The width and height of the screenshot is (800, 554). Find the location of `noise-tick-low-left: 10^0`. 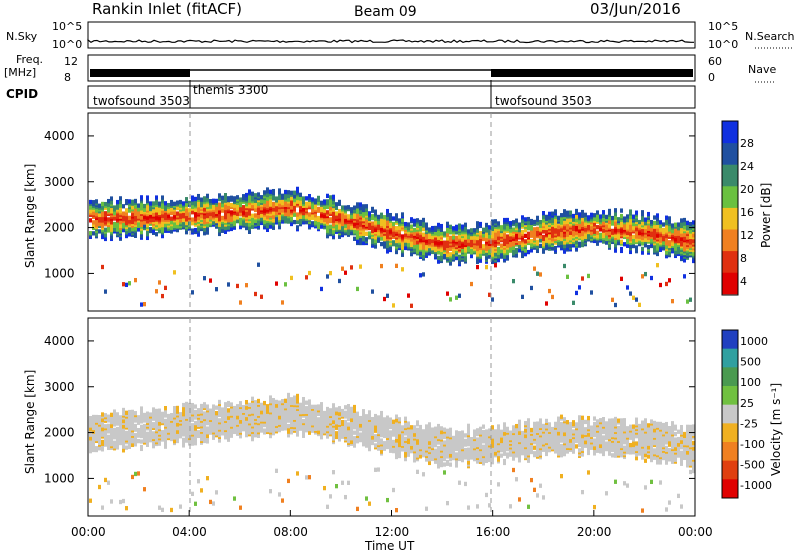

noise-tick-low-left: 10^0 is located at coordinates (67, 44).